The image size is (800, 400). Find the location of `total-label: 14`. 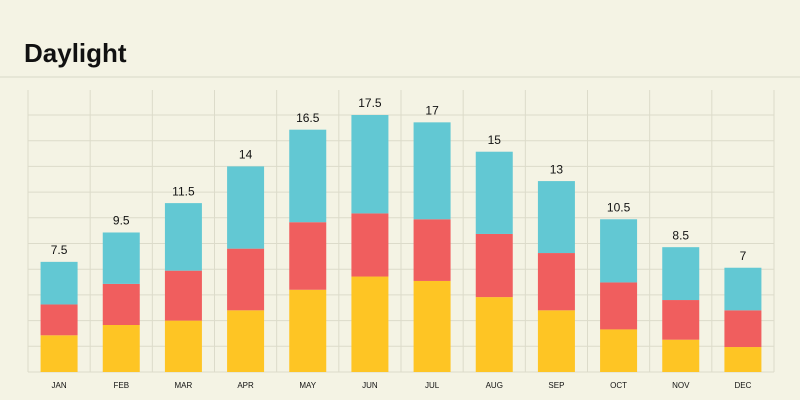

total-label: 14 is located at coordinates (246, 155).